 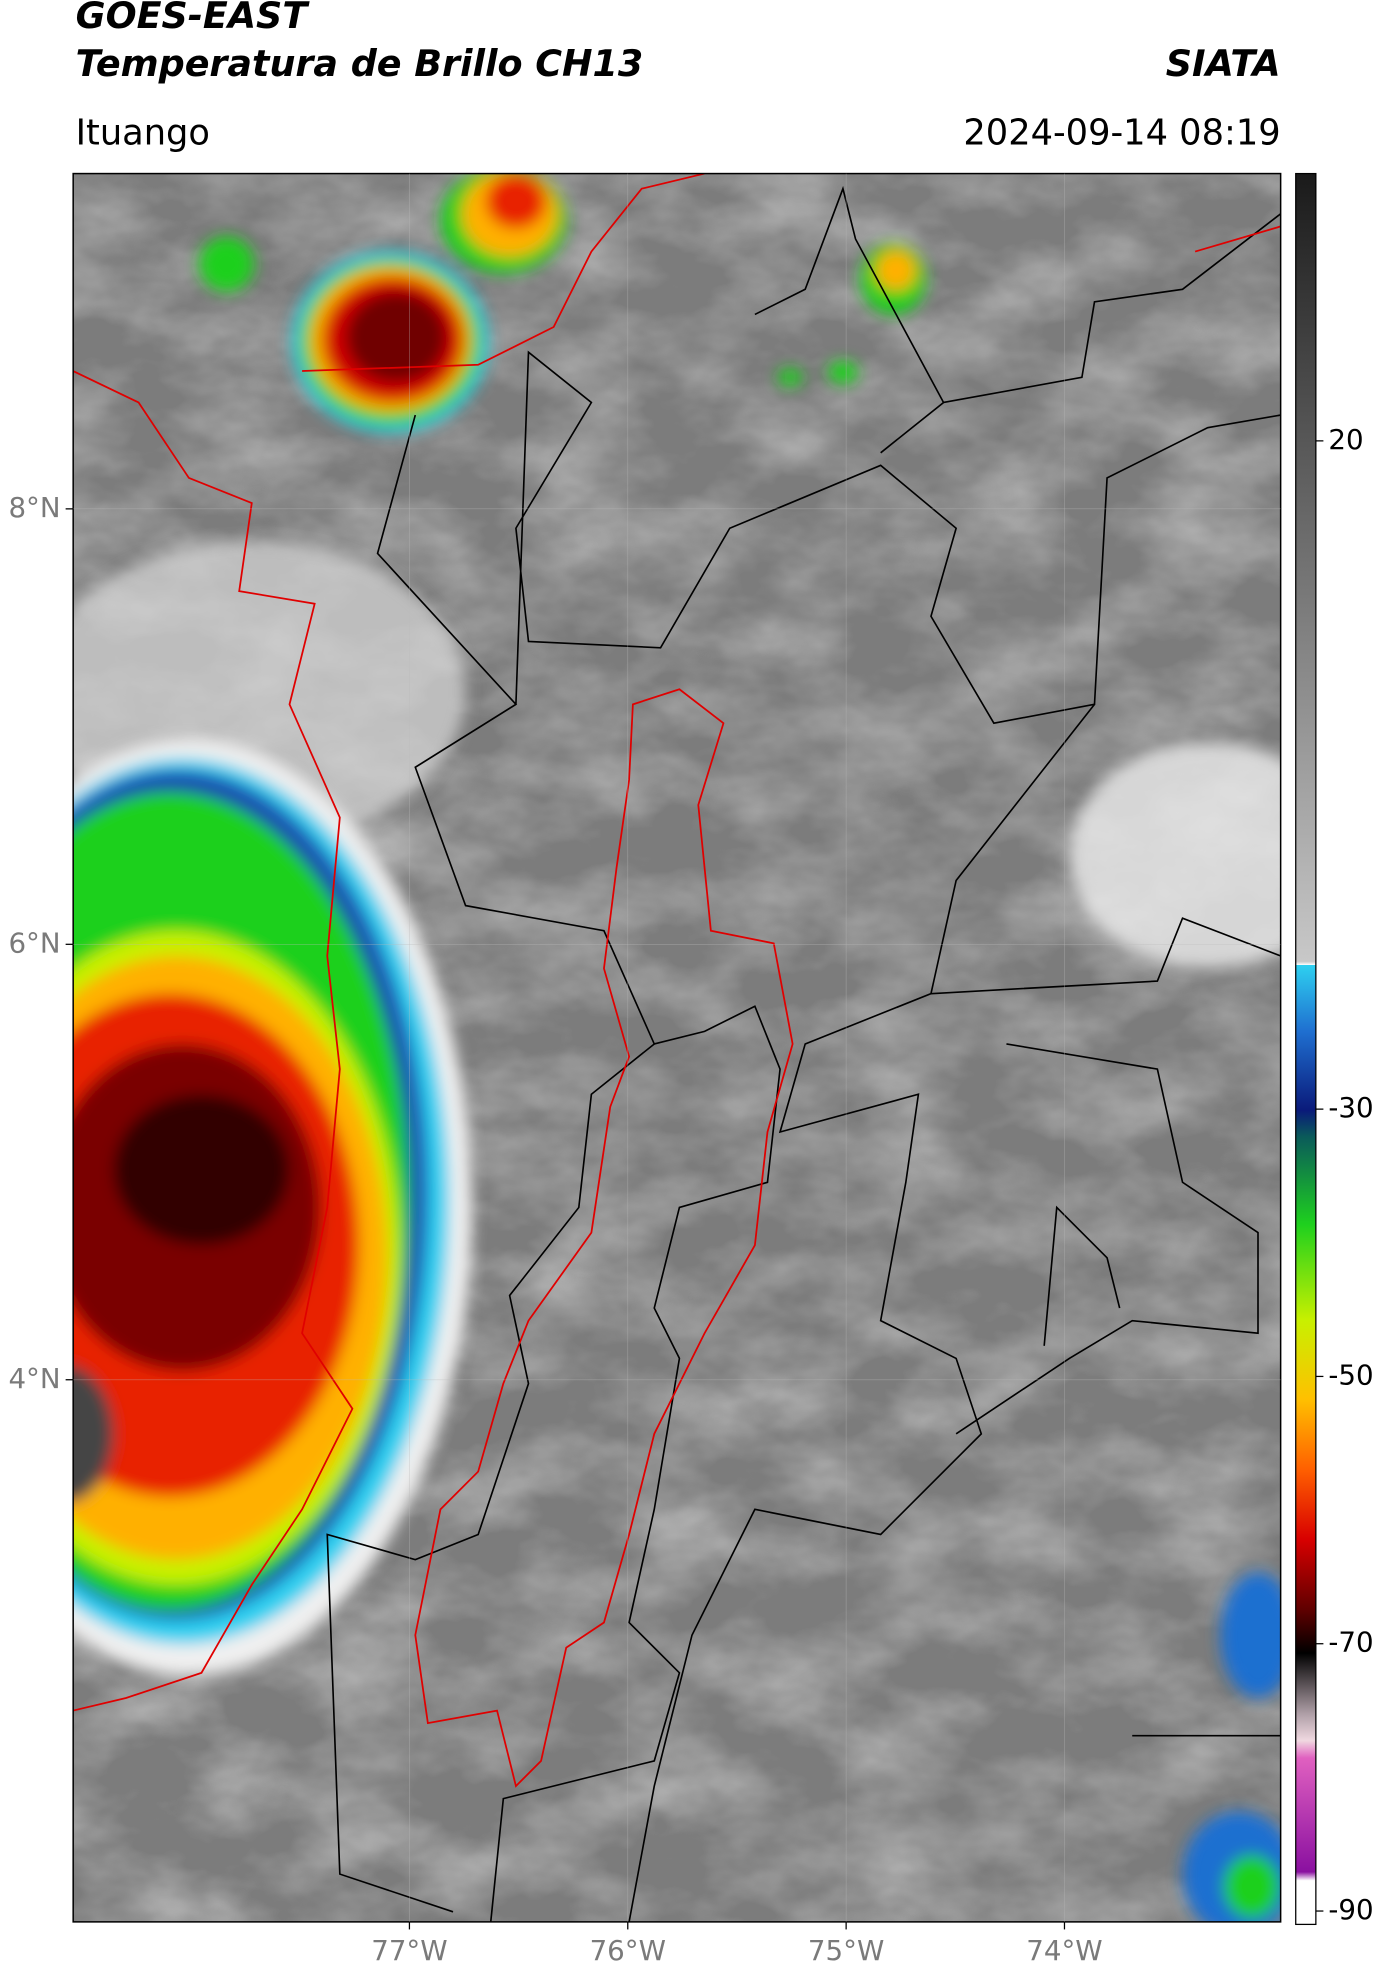 I want to click on x-tick-label: 76°W, so click(x=628, y=1950).